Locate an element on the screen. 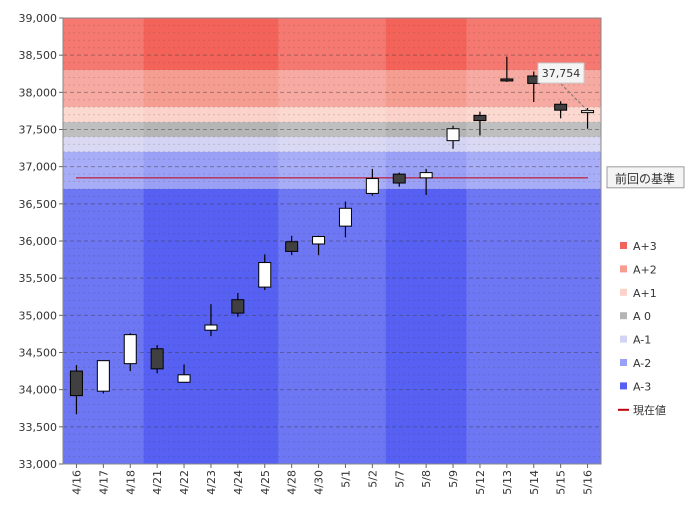 Image resolution: width=692 pixels, height=513 pixels. y-tick-label: 35,000 is located at coordinates (38, 315).